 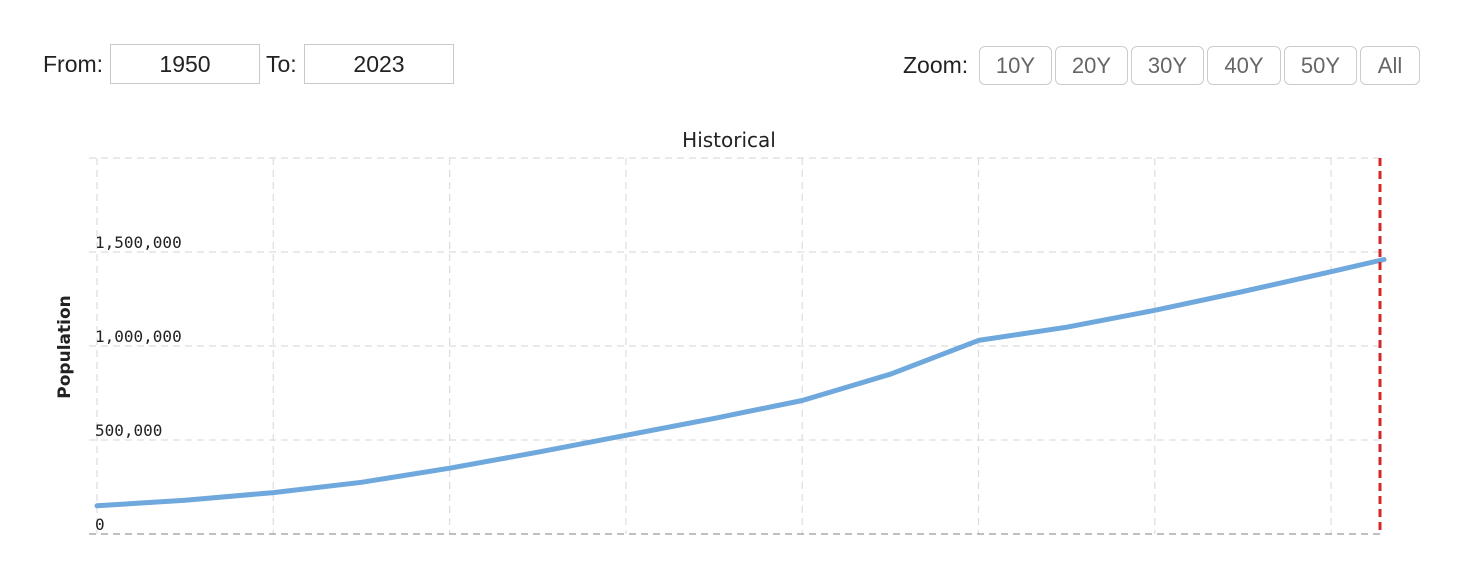 What do you see at coordinates (729, 140) in the screenshot?
I see `chart-title: Historical` at bounding box center [729, 140].